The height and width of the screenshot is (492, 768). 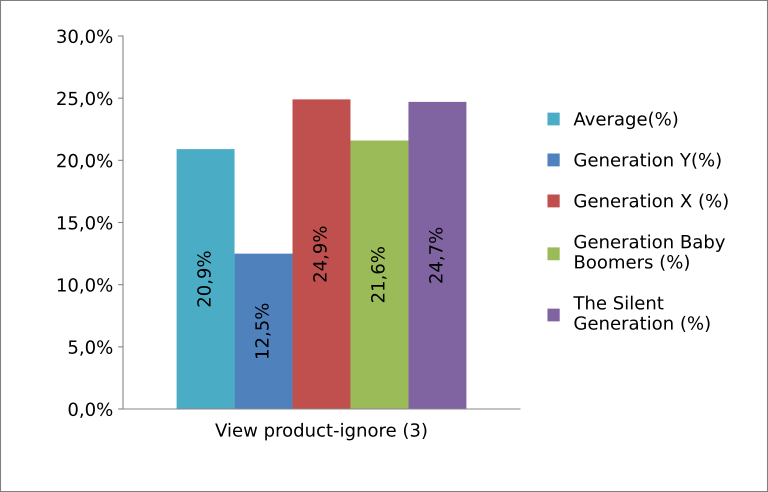 I want to click on y-tick-label: 15,0%, so click(x=85, y=224).